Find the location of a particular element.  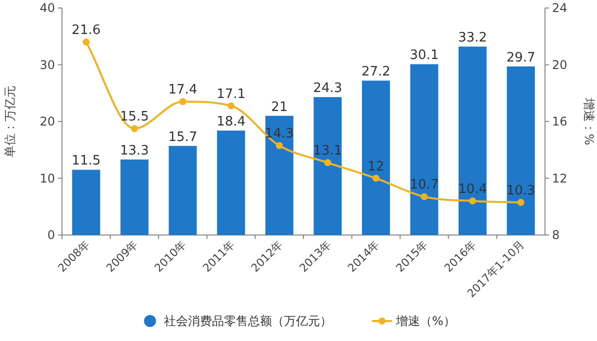

data-label: 15.5 is located at coordinates (134, 117).